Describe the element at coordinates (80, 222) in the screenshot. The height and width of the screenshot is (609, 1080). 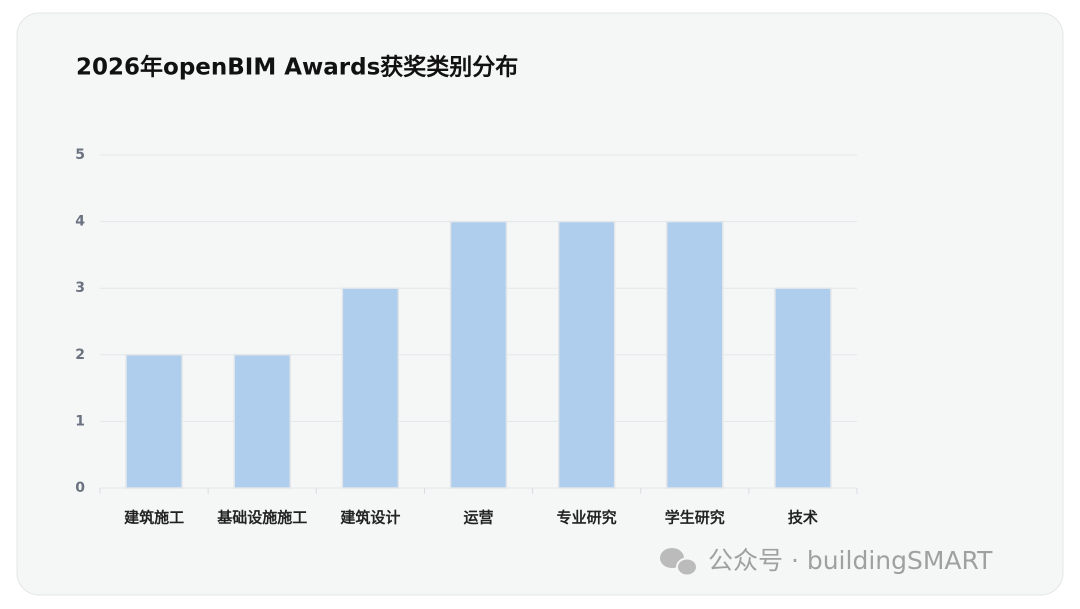
I see `y-tick-label: 4` at that location.